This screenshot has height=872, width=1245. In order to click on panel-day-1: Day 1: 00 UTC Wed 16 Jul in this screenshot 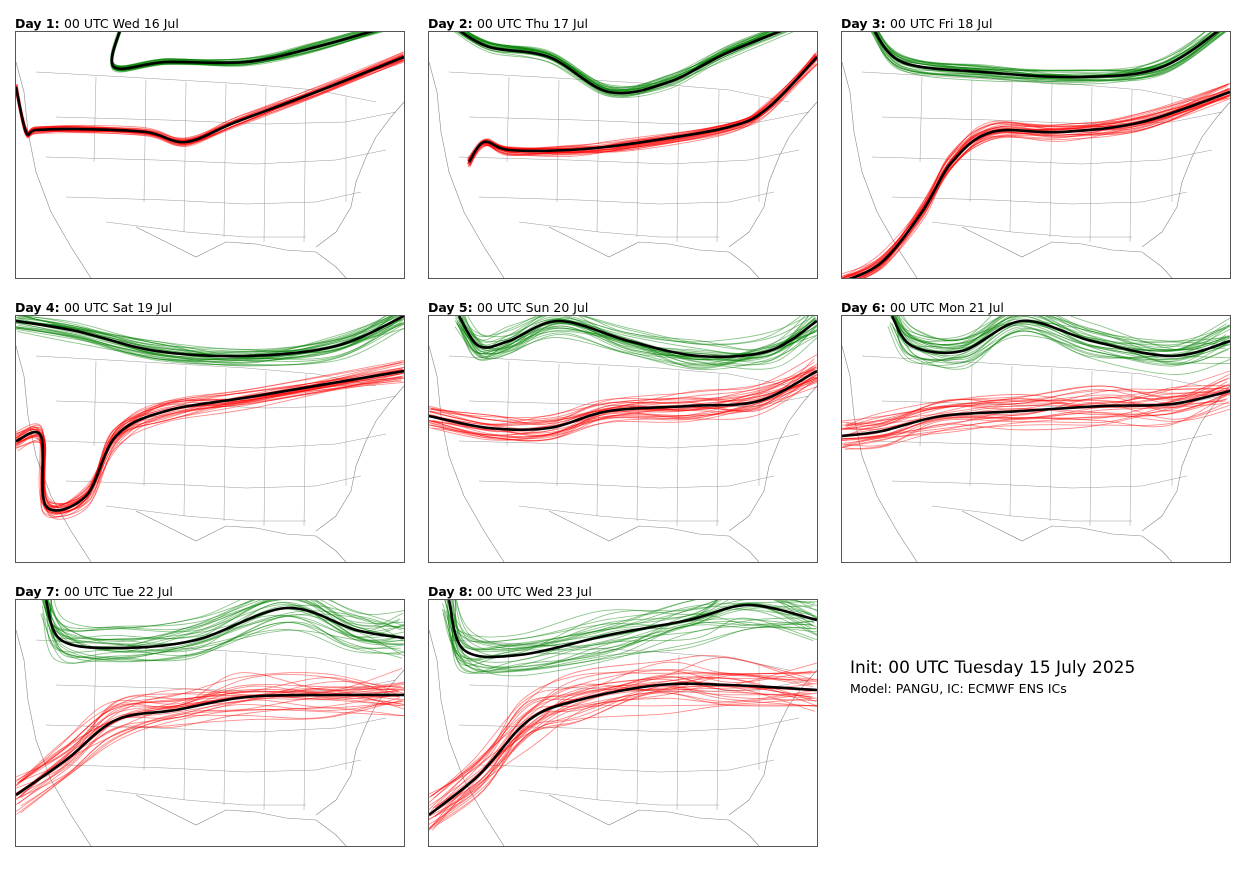, I will do `click(210, 148)`.